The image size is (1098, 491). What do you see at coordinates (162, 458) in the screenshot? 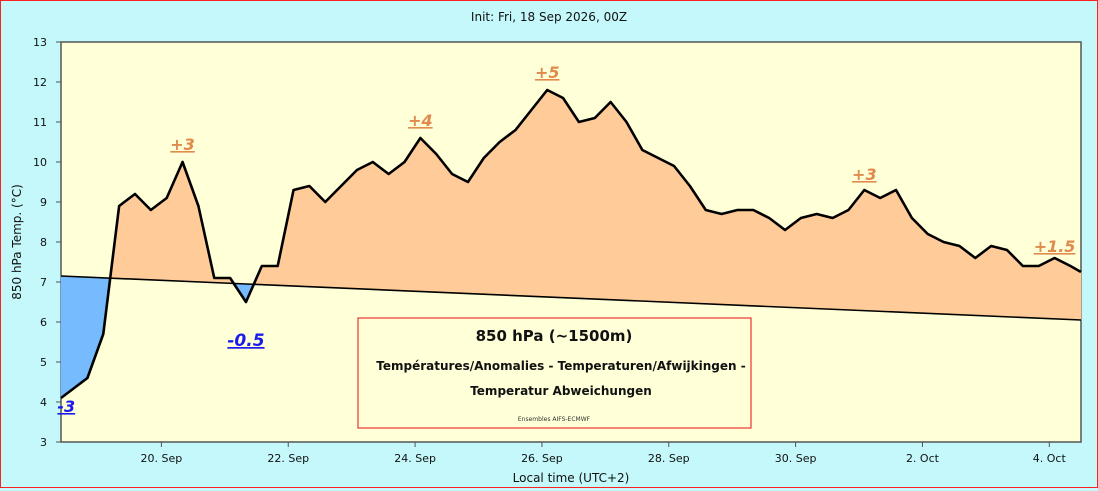
I see `x-tick-label: 20. Sep` at bounding box center [162, 458].